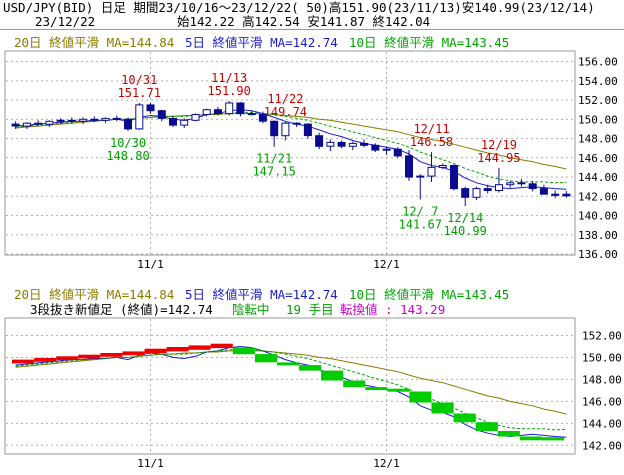 The height and width of the screenshot is (475, 624). Describe the element at coordinates (598, 158) in the screenshot. I see `top-y-tick-label: 146.00` at that location.